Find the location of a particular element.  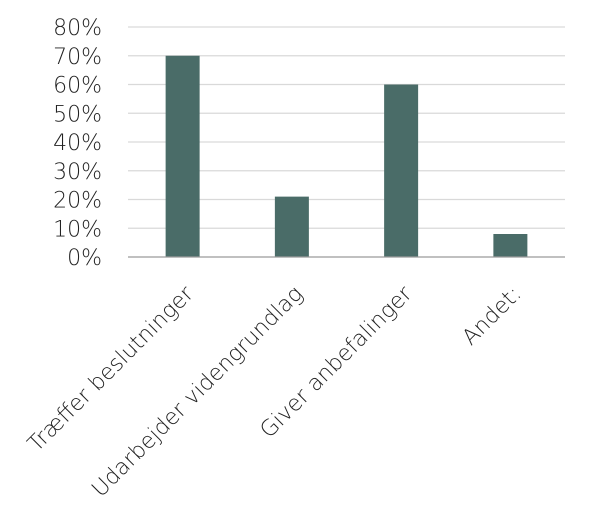

y-tick-label: 70% is located at coordinates (77, 57).